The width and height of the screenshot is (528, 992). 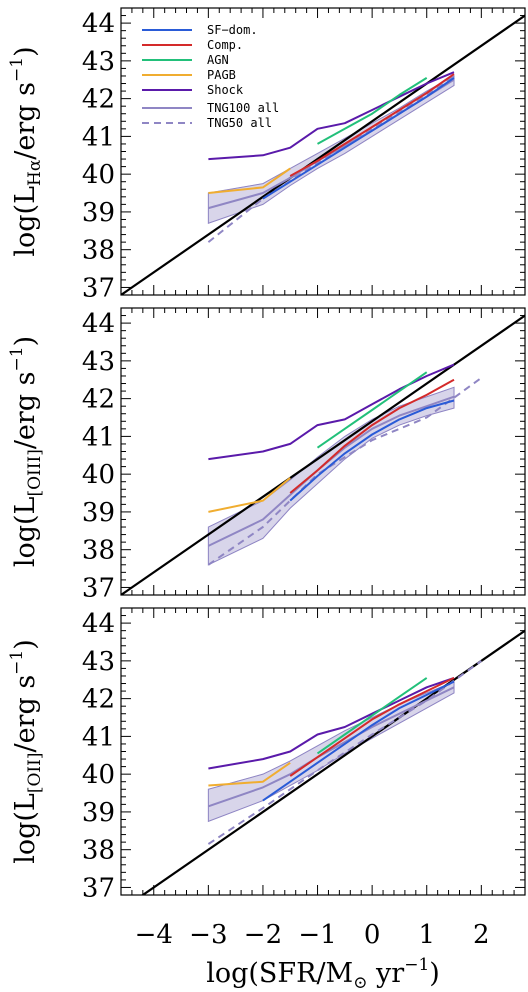 What do you see at coordinates (426, 935) in the screenshot?
I see `x-tick-label: 1` at bounding box center [426, 935].